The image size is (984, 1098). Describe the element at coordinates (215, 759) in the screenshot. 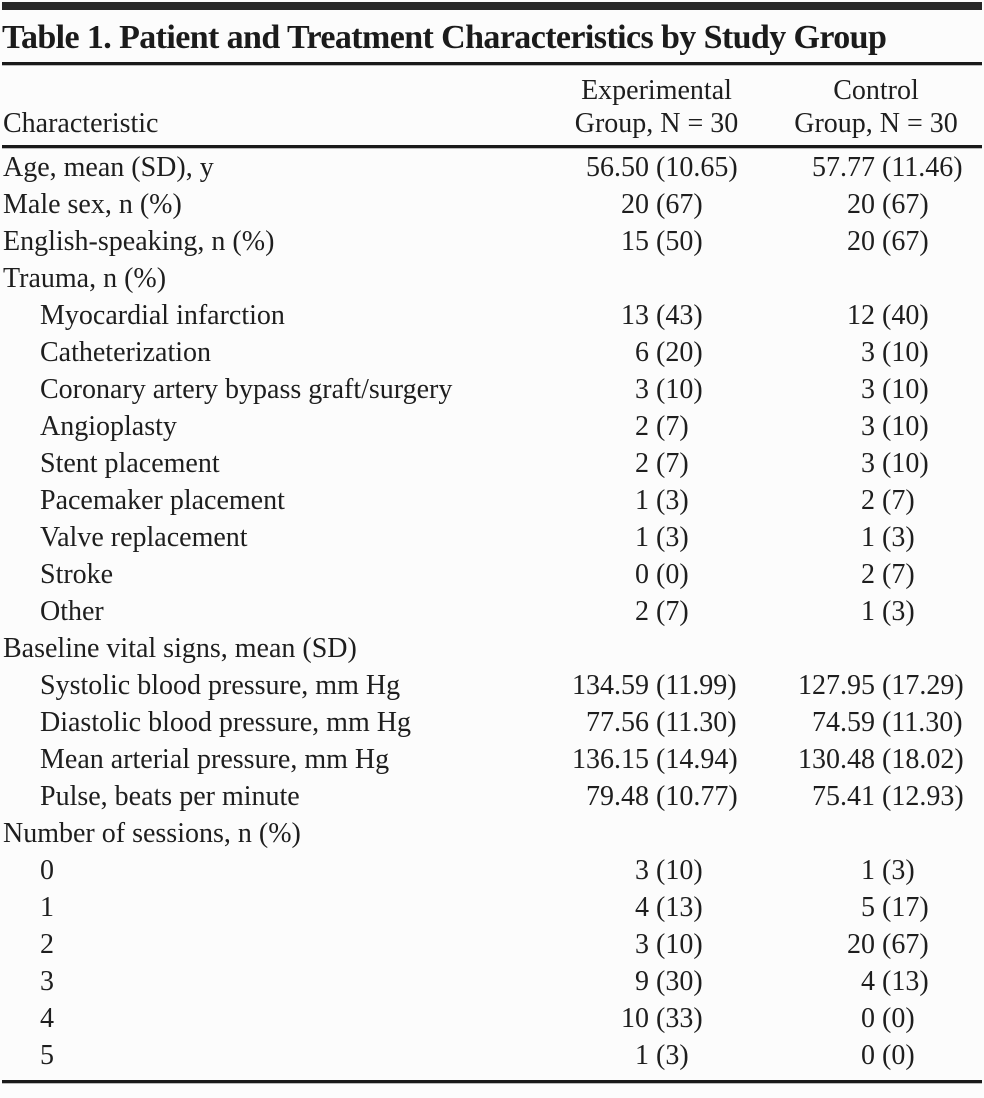

I see `row-label: Mean arterial pressure, mm Hg` at that location.